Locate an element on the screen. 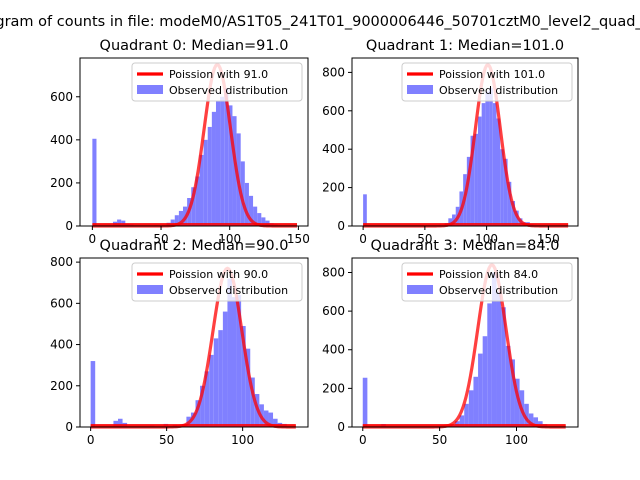  legend-label-poisson: Poission with 84.0 is located at coordinates (488, 274).